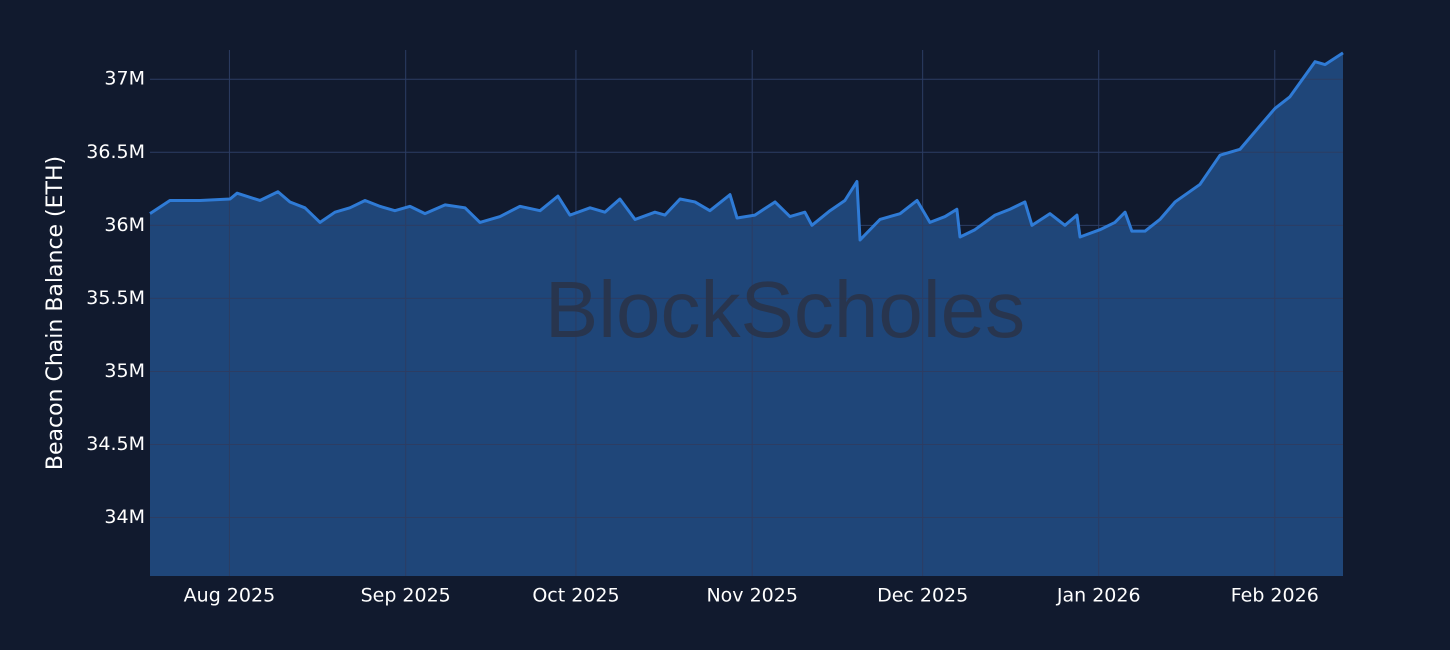 The image size is (1450, 650). Describe the element at coordinates (751, 596) in the screenshot. I see `x-tick-label: Nov 2025` at that location.